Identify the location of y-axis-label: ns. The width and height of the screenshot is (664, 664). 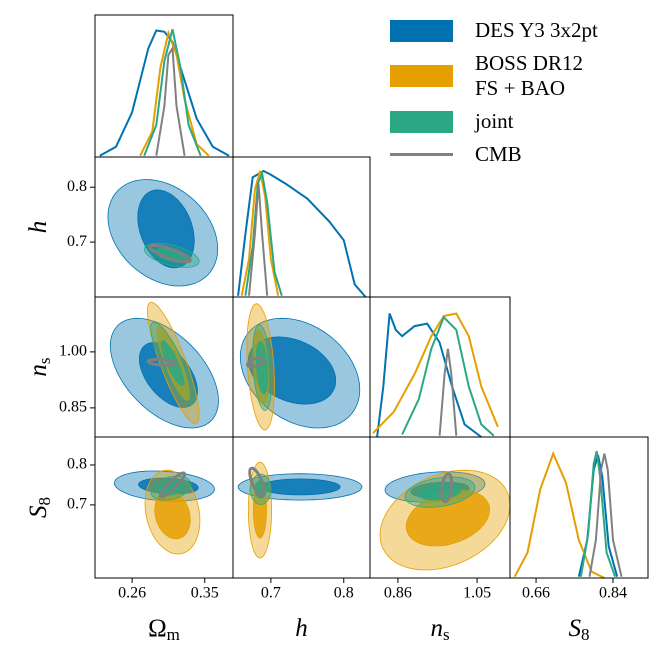
(39, 366).